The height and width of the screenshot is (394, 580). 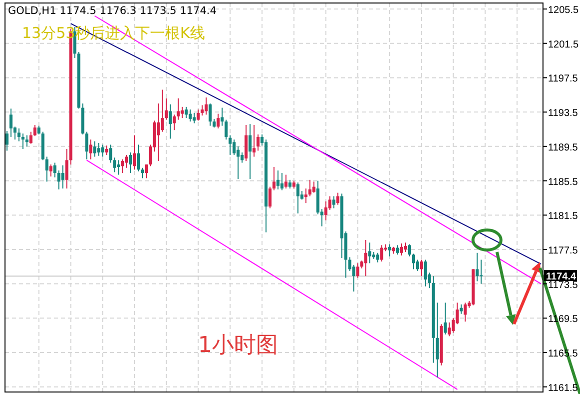 I want to click on y-tick-label: 1189.5, so click(x=563, y=148).